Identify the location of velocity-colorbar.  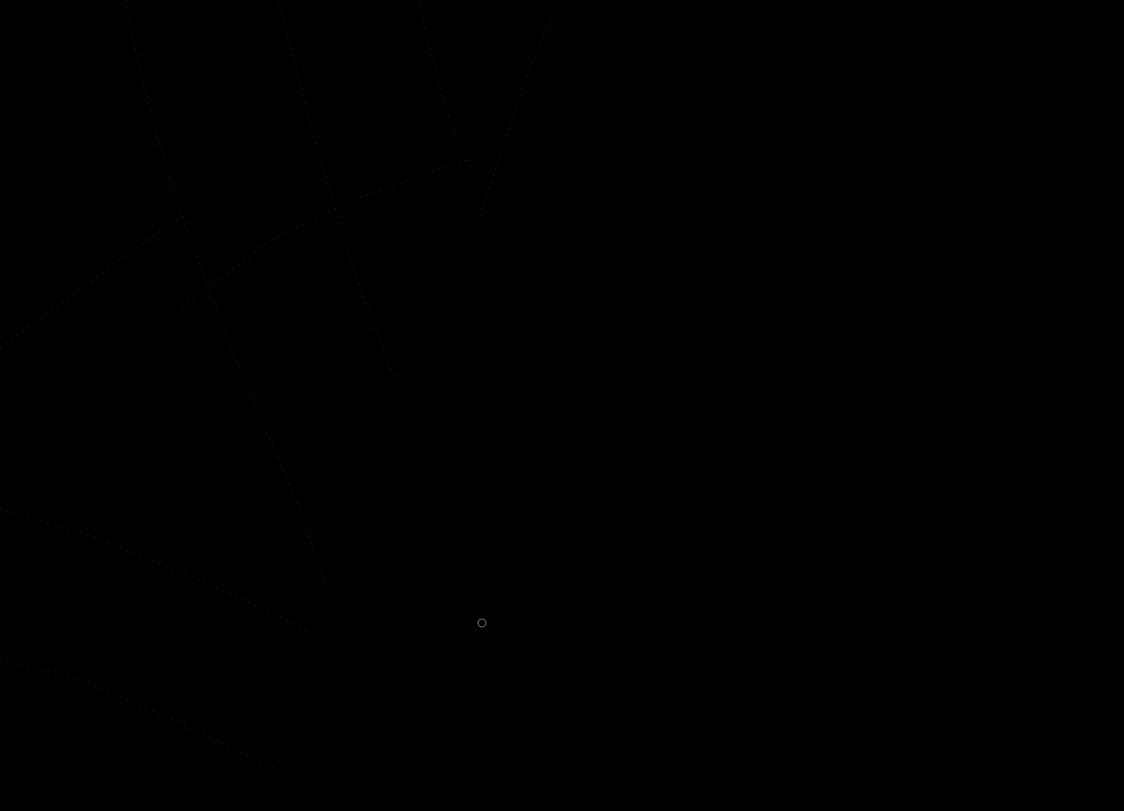
(1062, 167).